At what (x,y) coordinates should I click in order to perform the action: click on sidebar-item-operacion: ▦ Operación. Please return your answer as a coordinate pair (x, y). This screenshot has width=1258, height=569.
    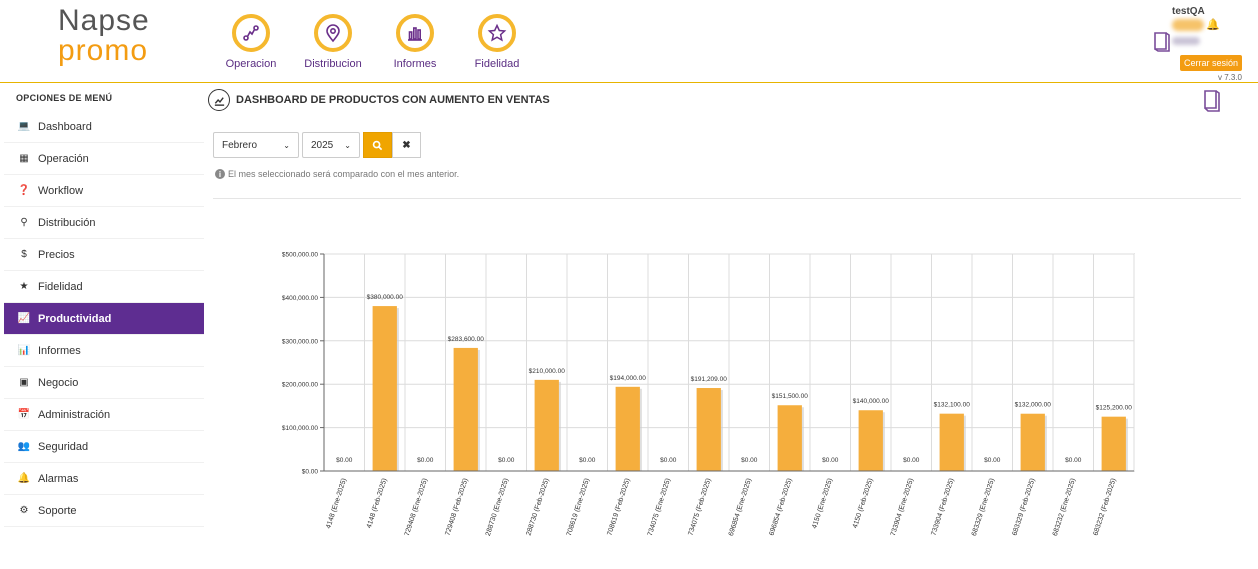
    Looking at the image, I should click on (104, 159).